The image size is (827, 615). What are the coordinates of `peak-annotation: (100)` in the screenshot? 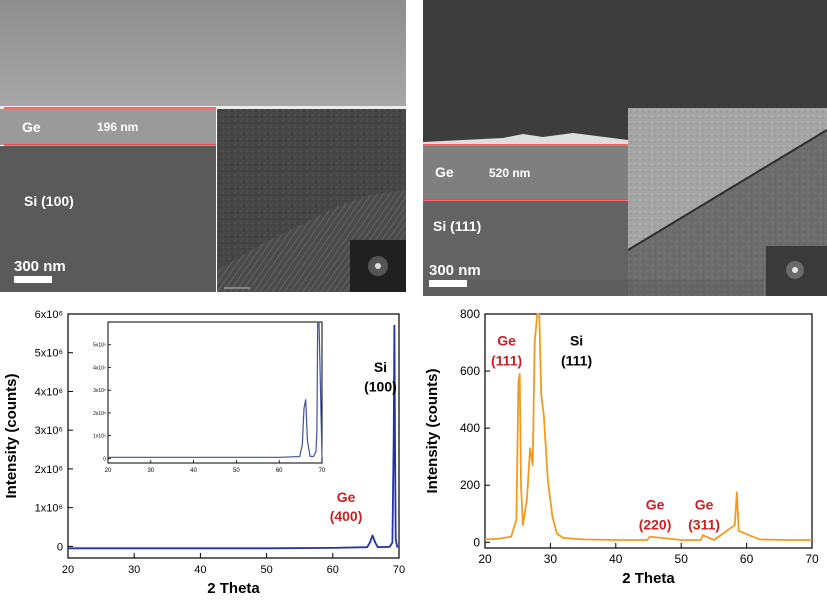 It's located at (380, 386).